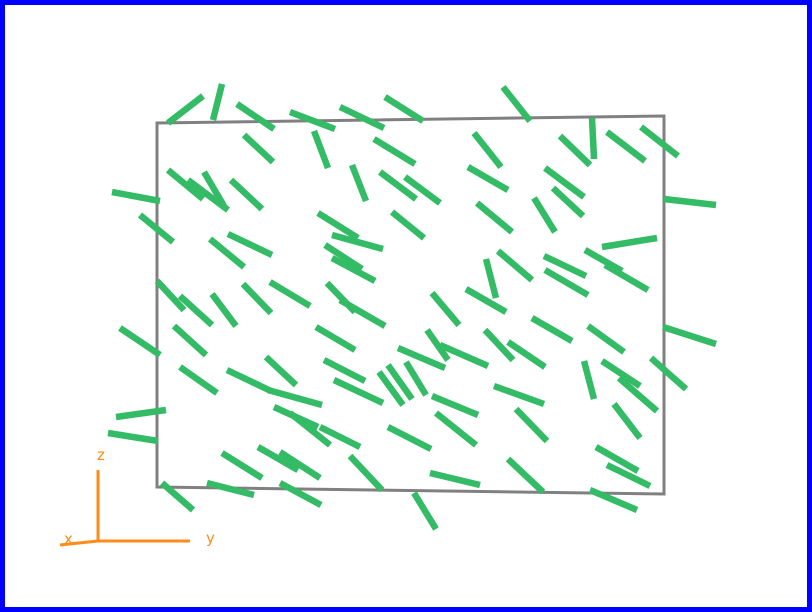 This screenshot has height=612, width=812. Describe the element at coordinates (137, 497) in the screenshot. I see `orientation-axes: z y x` at that location.